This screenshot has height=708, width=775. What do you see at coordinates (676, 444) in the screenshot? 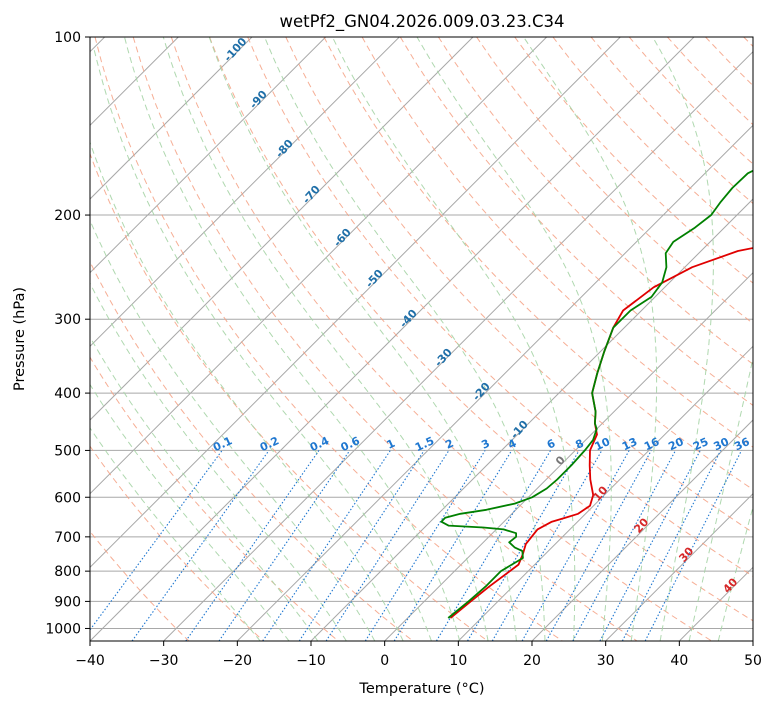
I see `mixing-ratio-label: 20` at bounding box center [676, 444].